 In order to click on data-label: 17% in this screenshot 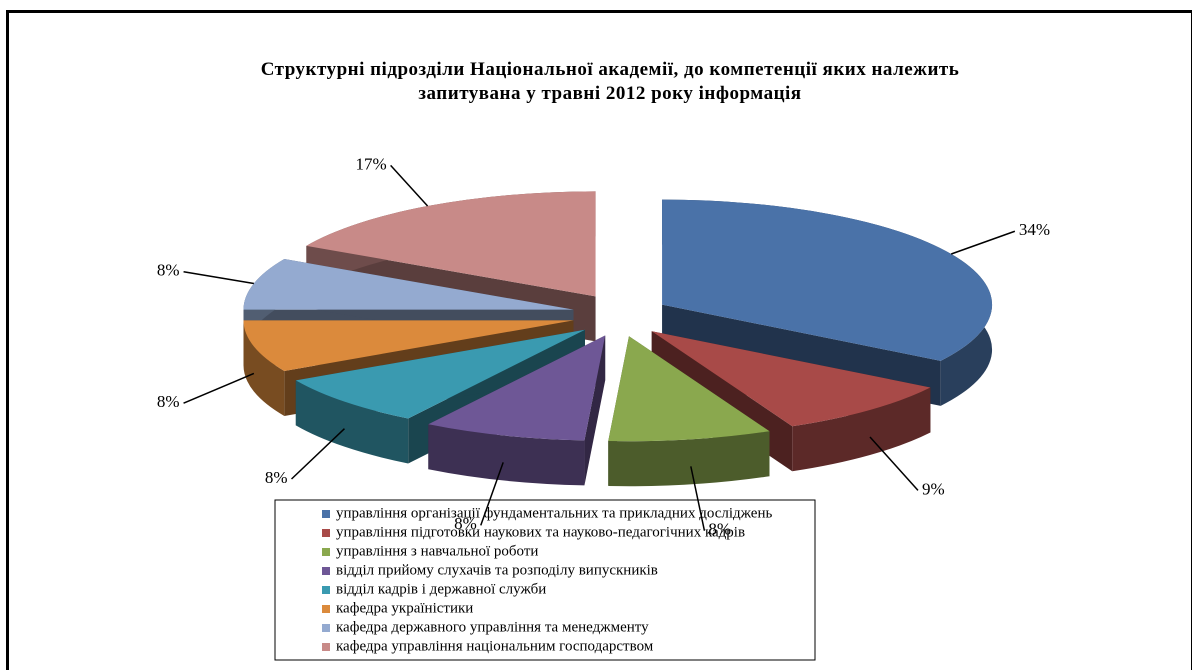, I will do `click(370, 163)`.